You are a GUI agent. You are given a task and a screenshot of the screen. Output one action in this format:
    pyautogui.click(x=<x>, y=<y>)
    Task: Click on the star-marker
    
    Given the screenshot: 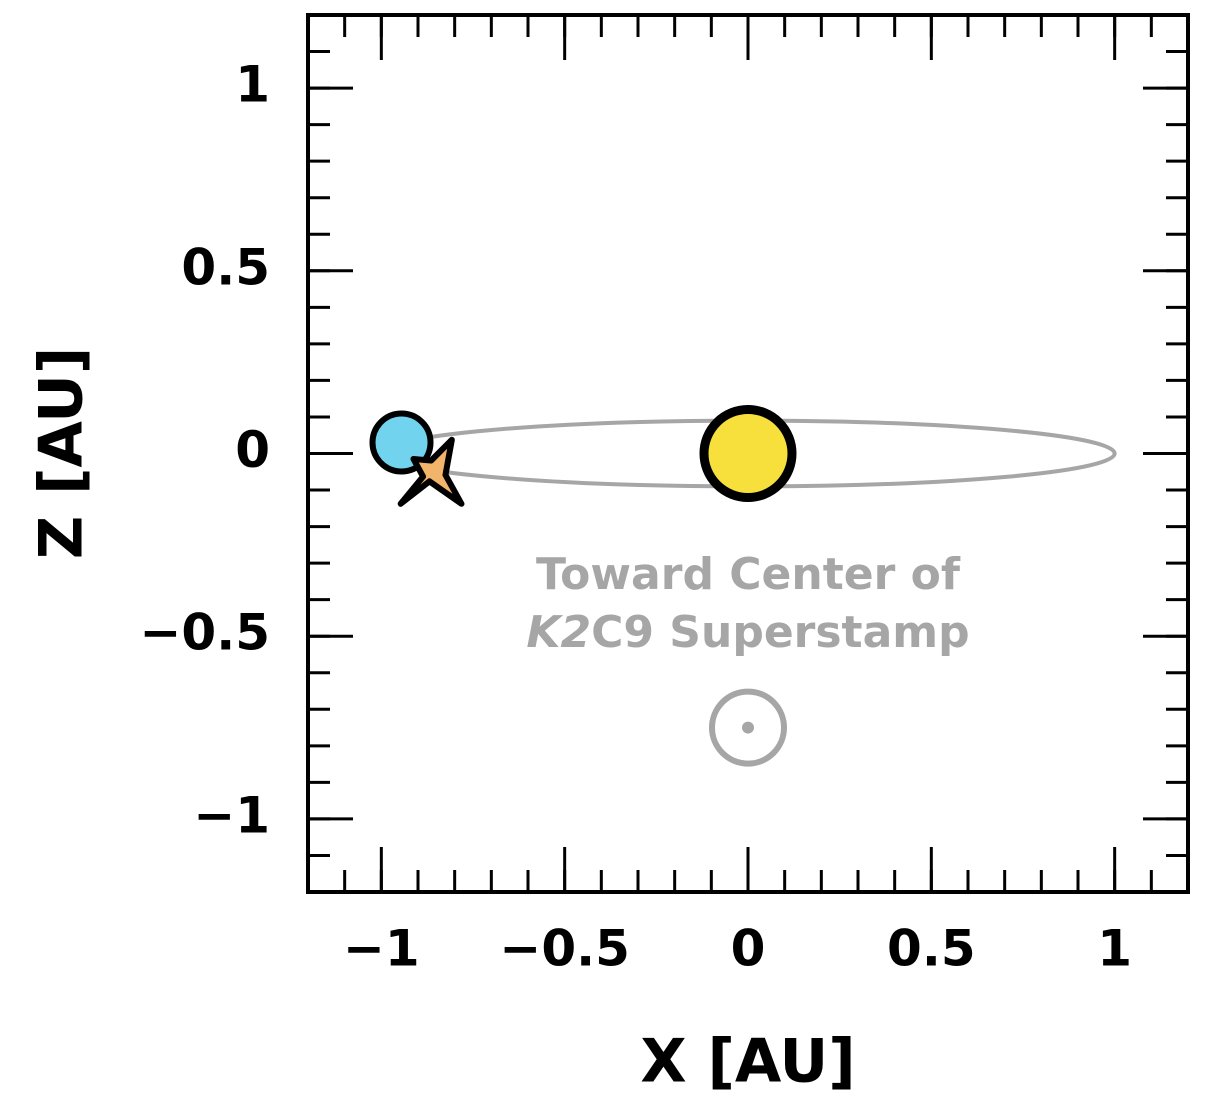 What is the action you would take?
    pyautogui.click(x=431, y=471)
    